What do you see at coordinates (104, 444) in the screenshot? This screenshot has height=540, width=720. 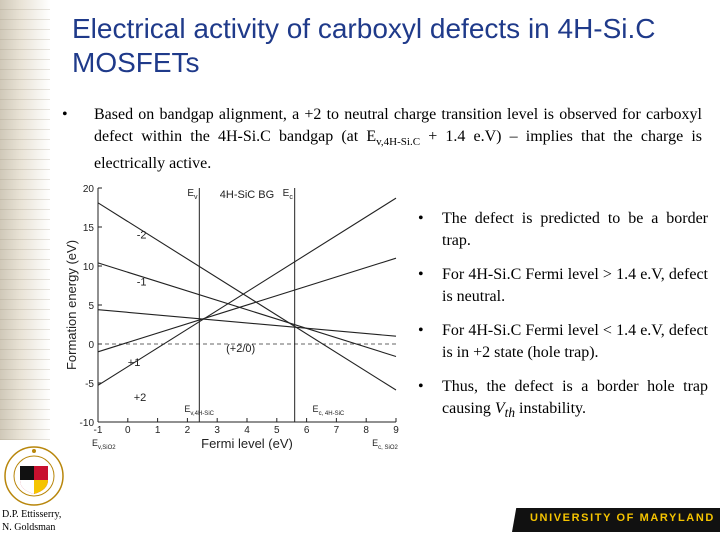 I see `ev-sio2-label: Ev,SiO2` at bounding box center [104, 444].